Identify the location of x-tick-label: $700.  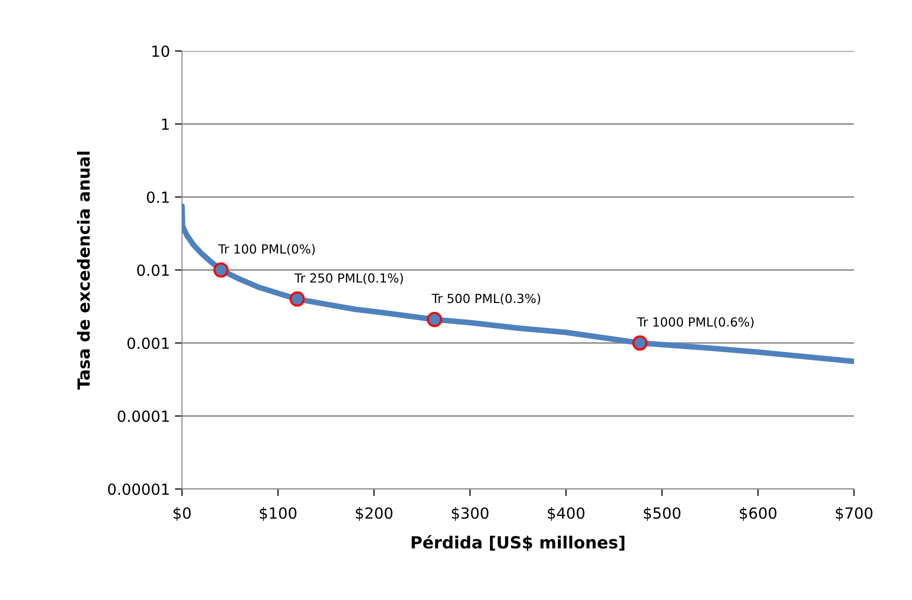
(854, 514).